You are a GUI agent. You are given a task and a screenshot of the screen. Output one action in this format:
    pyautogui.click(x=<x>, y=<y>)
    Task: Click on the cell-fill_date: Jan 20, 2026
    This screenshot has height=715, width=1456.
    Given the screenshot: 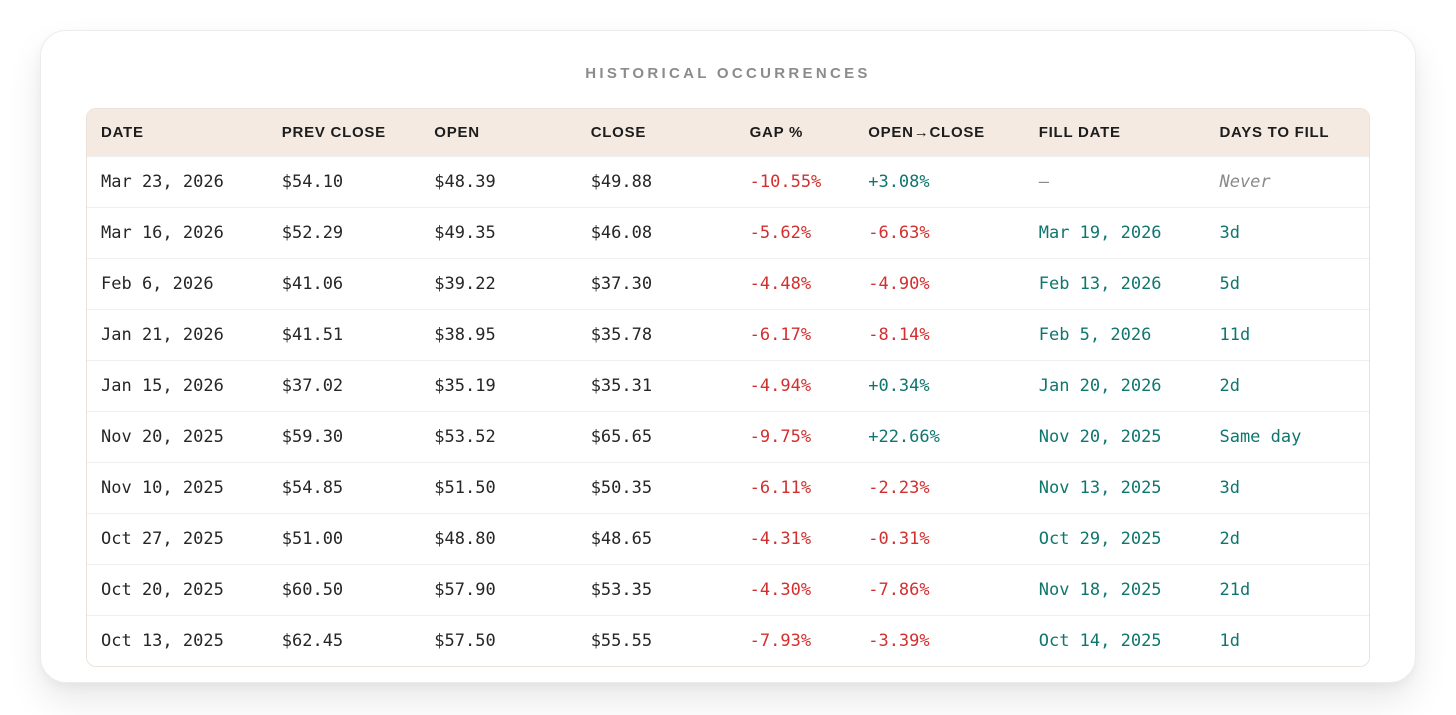 What is the action you would take?
    pyautogui.click(x=1115, y=385)
    